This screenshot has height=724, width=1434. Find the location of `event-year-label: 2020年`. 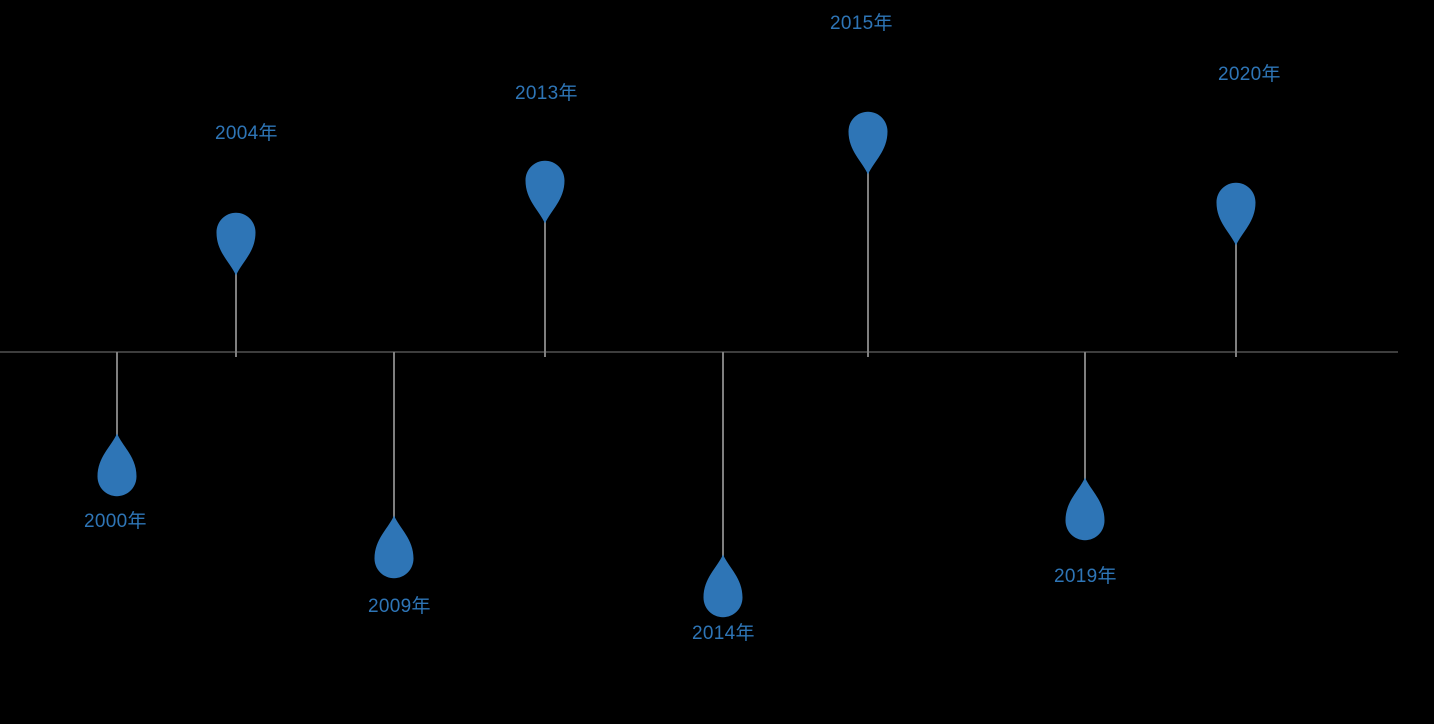

event-year-label: 2020年 is located at coordinates (1249, 74).